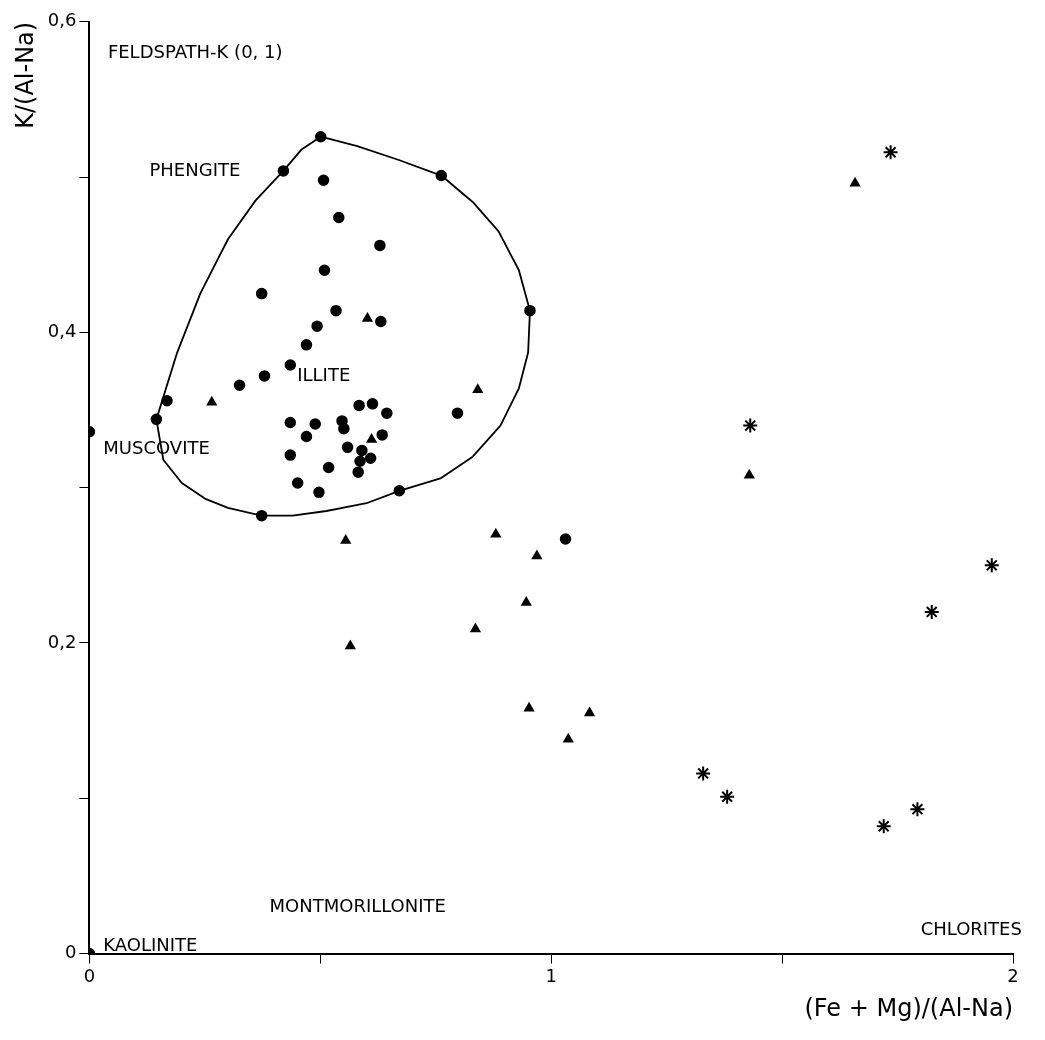  What do you see at coordinates (62, 20) in the screenshot?
I see `y-tick-label: 0,6` at bounding box center [62, 20].